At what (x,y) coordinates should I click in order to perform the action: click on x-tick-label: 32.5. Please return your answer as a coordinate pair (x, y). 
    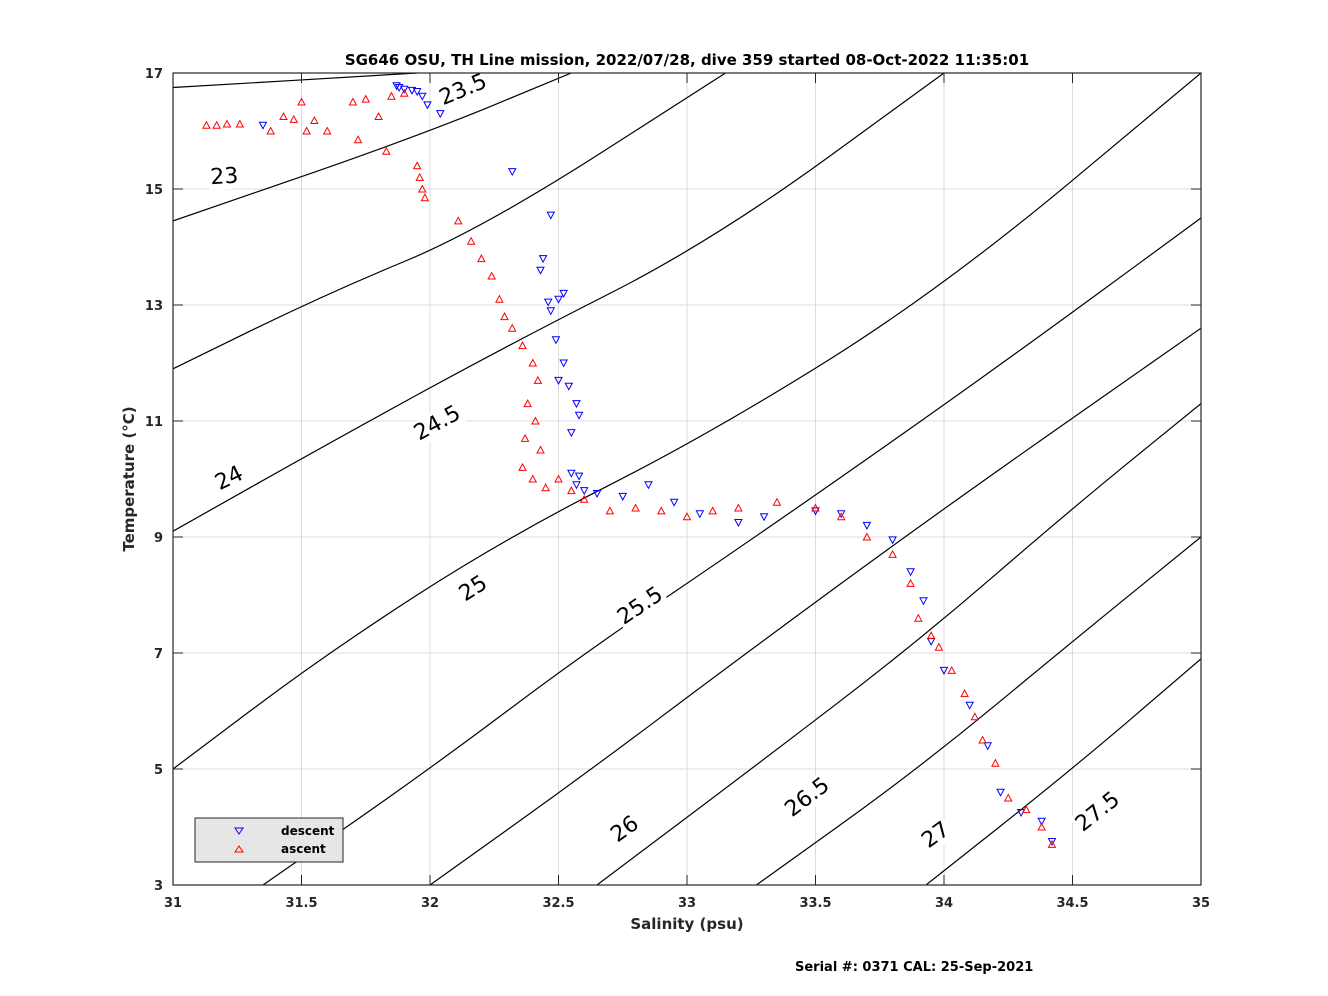
    Looking at the image, I should click on (558, 903).